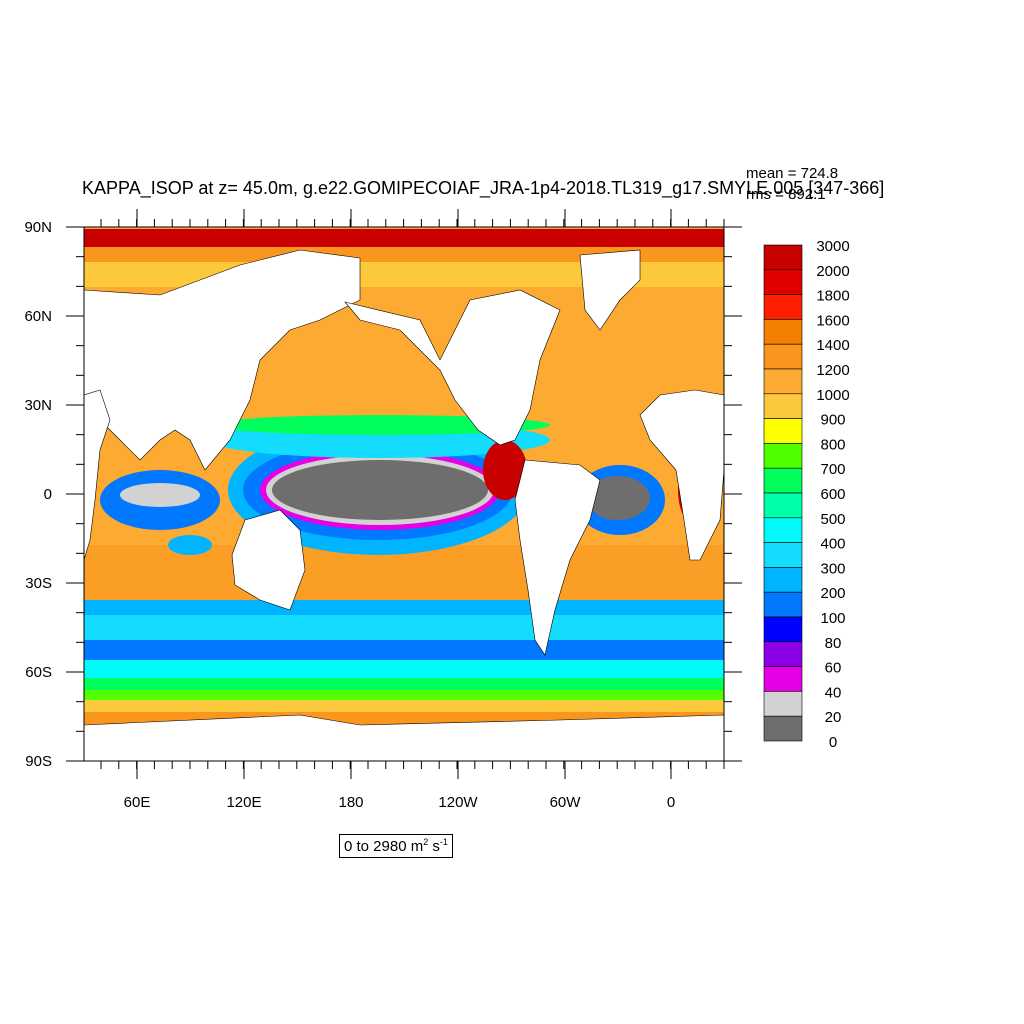 The width and height of the screenshot is (1024, 1024). I want to click on lon-label: 120E, so click(243, 802).